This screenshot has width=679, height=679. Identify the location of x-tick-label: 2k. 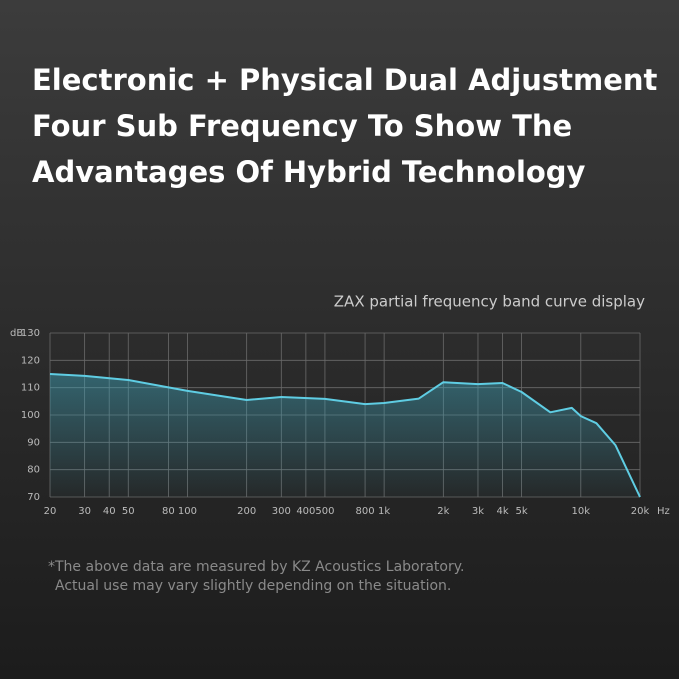
(443, 511).